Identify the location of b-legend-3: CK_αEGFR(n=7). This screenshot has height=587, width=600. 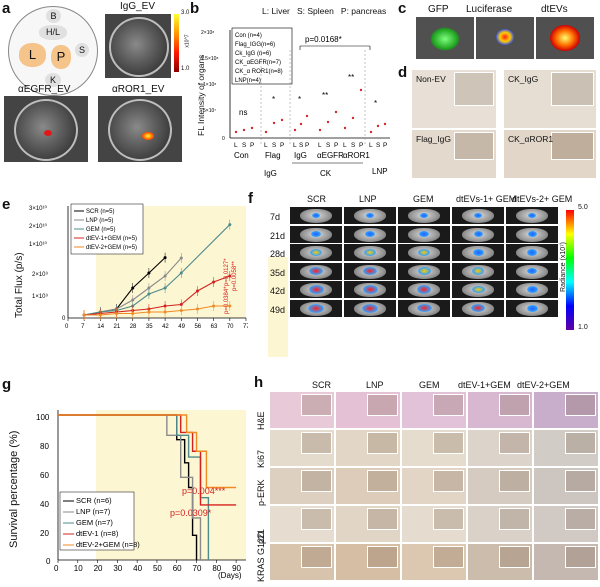
(258, 63).